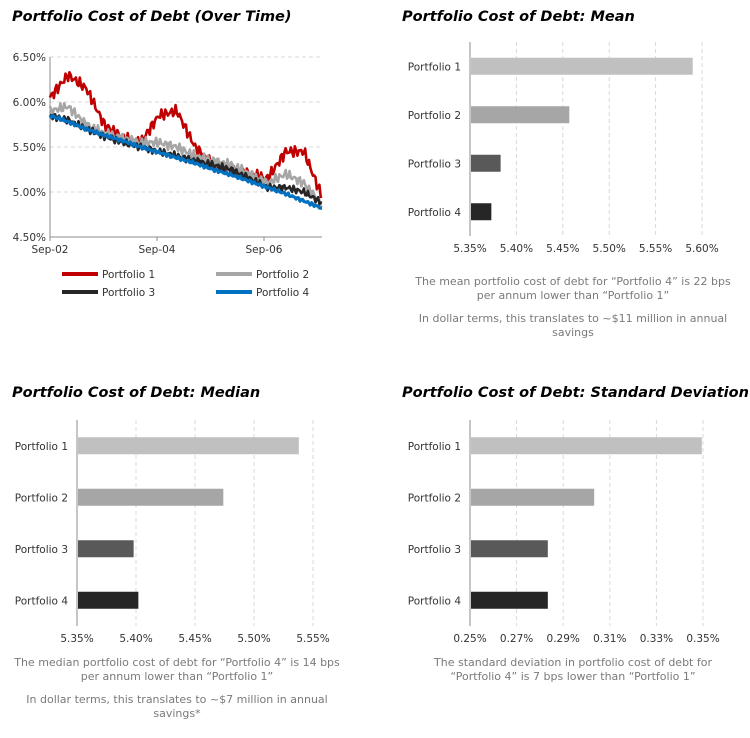  Describe the element at coordinates (701, 249) in the screenshot. I see `x-tick-label: 5.60%` at that location.